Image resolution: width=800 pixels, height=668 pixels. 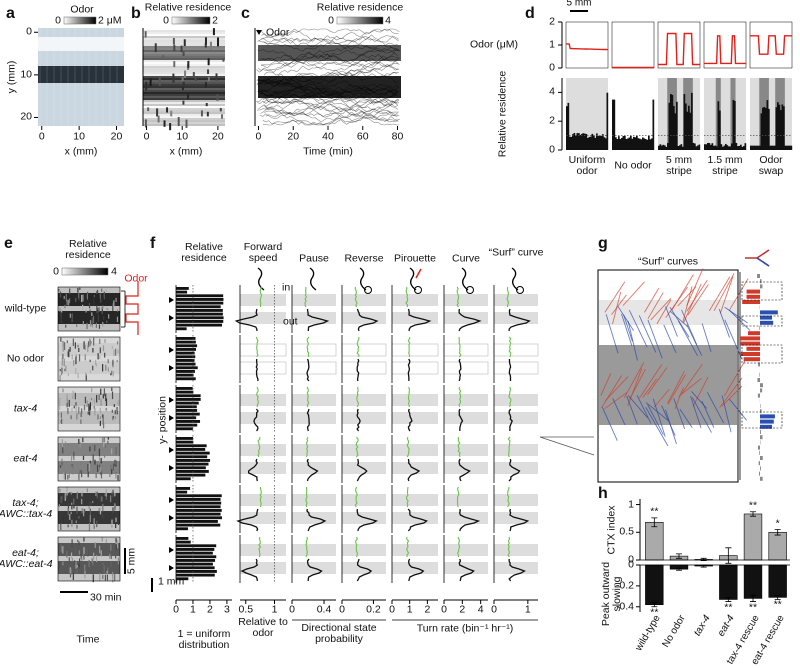 What do you see at coordinates (342, 609) in the screenshot?
I see `x-tick-label: 0` at bounding box center [342, 609].